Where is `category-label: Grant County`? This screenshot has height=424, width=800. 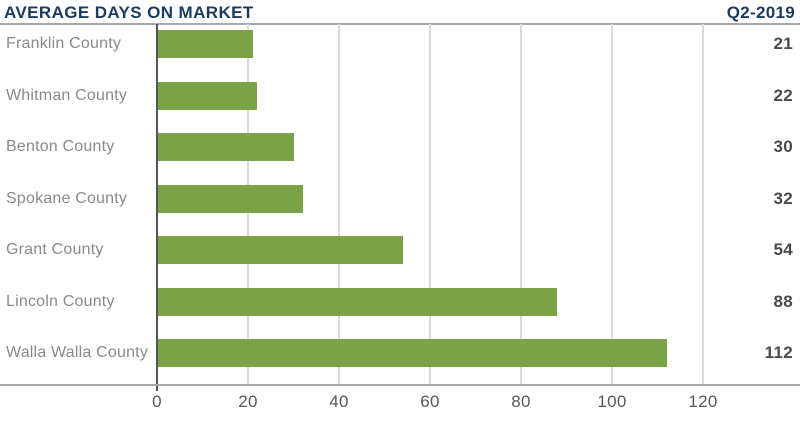
category-label: Grant County is located at coordinates (55, 250).